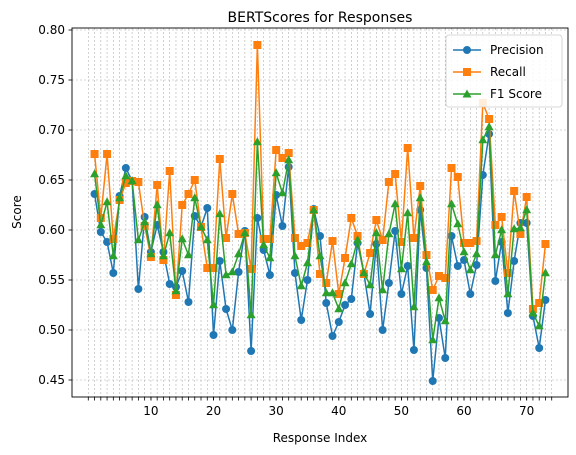  I want to click on x-axis-label: Response Index, so click(320, 438).